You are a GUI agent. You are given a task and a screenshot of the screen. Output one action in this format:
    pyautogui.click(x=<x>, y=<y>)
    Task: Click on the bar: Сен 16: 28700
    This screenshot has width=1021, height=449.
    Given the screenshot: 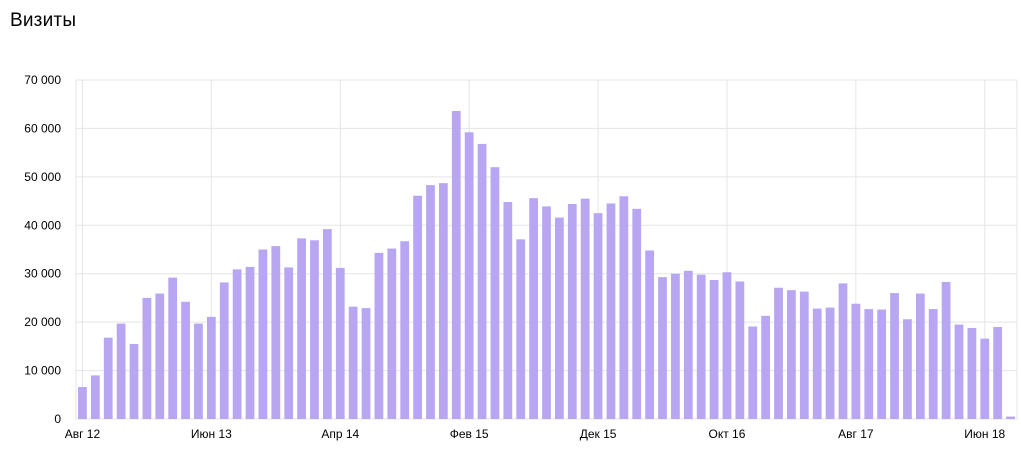 What is the action you would take?
    pyautogui.click(x=714, y=349)
    